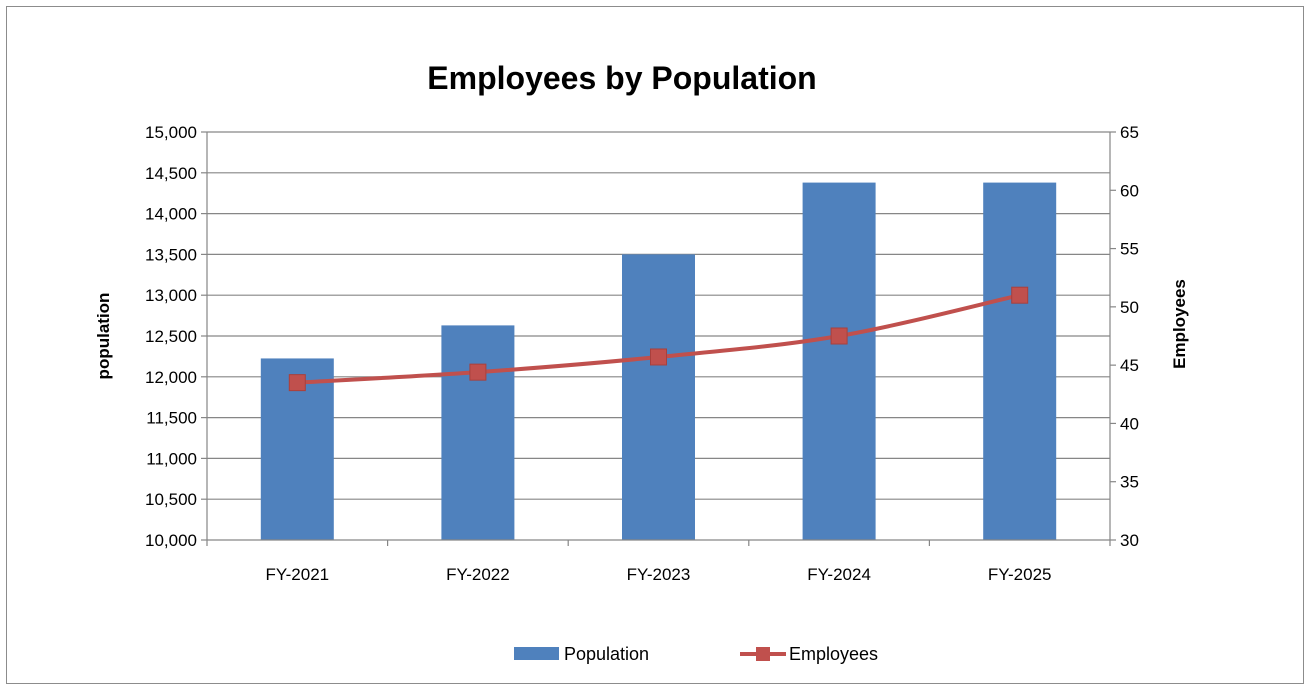  I want to click on y2-tick-label: 30, so click(1129, 540).